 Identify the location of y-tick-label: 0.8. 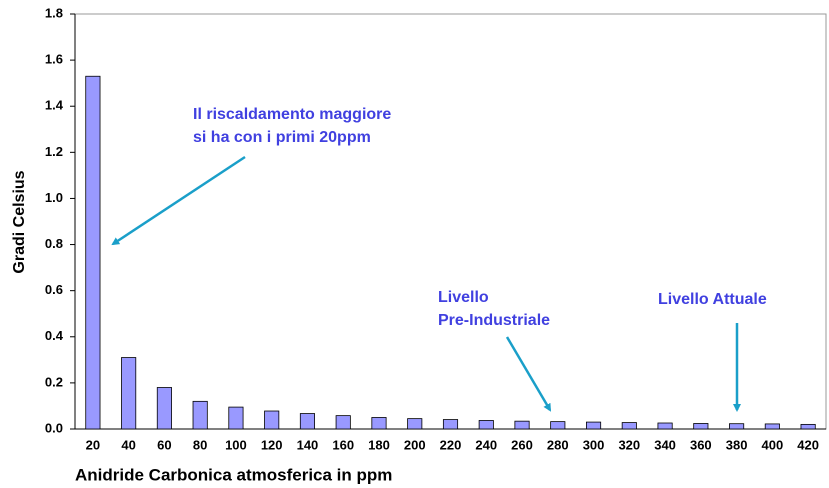
(54, 243).